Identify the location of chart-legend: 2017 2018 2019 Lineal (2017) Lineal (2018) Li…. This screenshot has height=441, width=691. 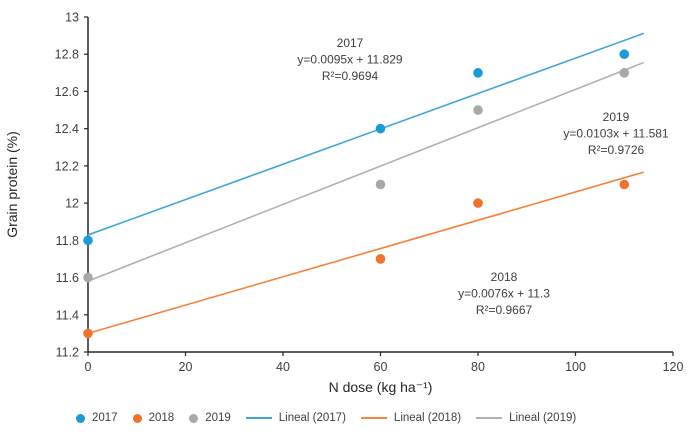
(326, 418).